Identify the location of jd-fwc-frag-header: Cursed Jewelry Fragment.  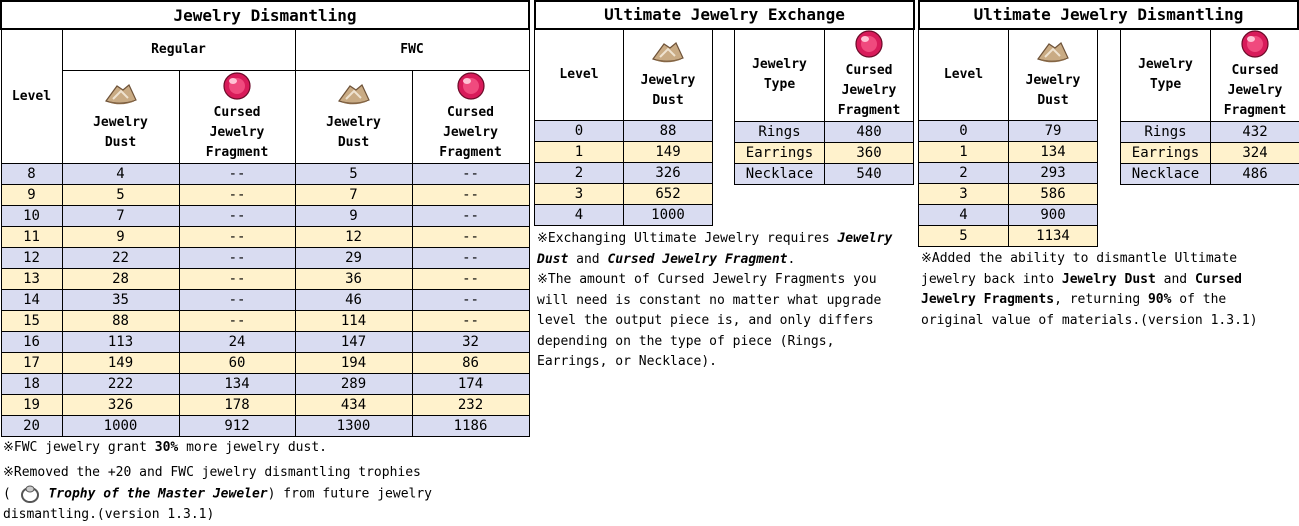
(470, 117).